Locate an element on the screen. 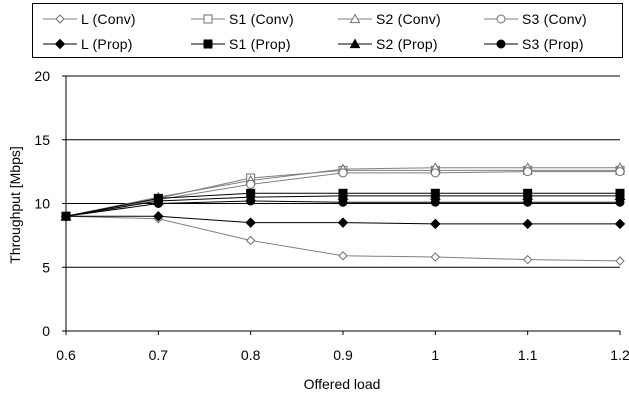  legend-label-2: S2 (Conv) is located at coordinates (408, 19).